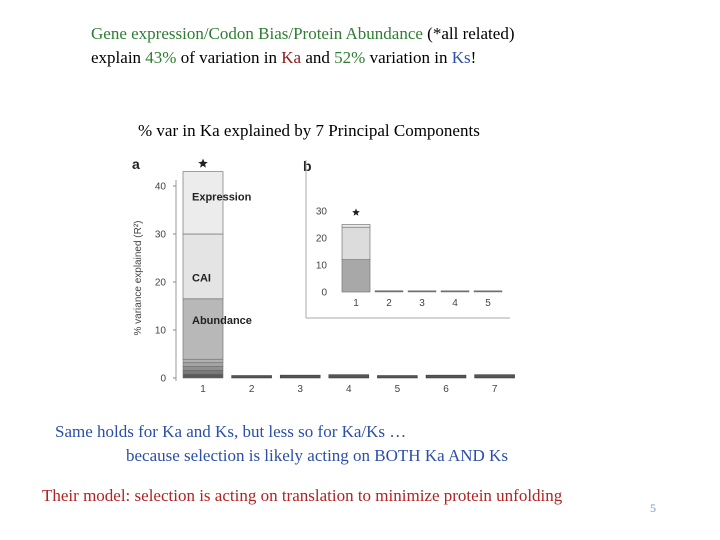 This screenshot has width=720, height=540. What do you see at coordinates (252, 389) in the screenshot?
I see `panel-a-xtick-label: 2` at bounding box center [252, 389].